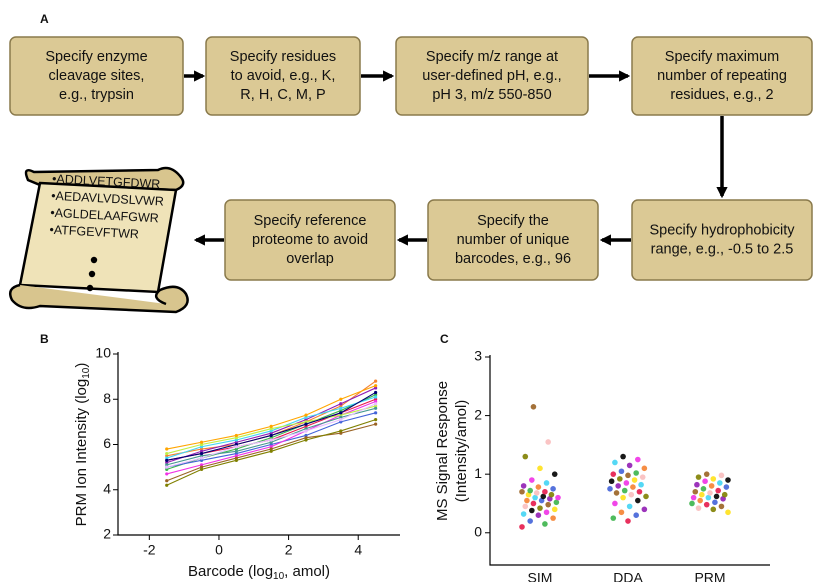 This screenshot has width=821, height=582. What do you see at coordinates (513, 221) in the screenshot?
I see `flow-box-text: Specify the` at bounding box center [513, 221].